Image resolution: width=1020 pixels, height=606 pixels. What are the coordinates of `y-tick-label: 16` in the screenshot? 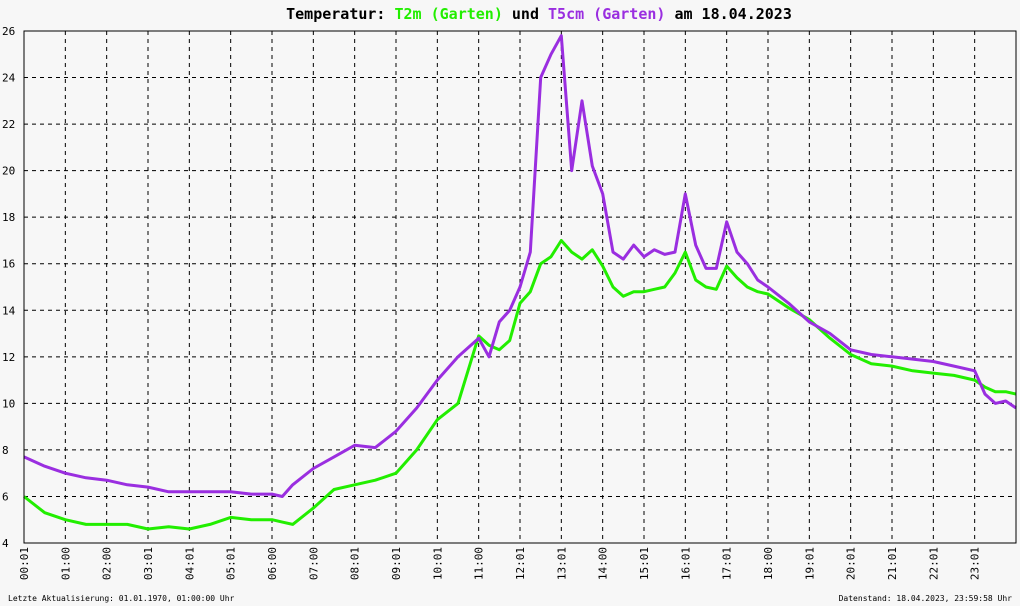 It's located at (8, 264).